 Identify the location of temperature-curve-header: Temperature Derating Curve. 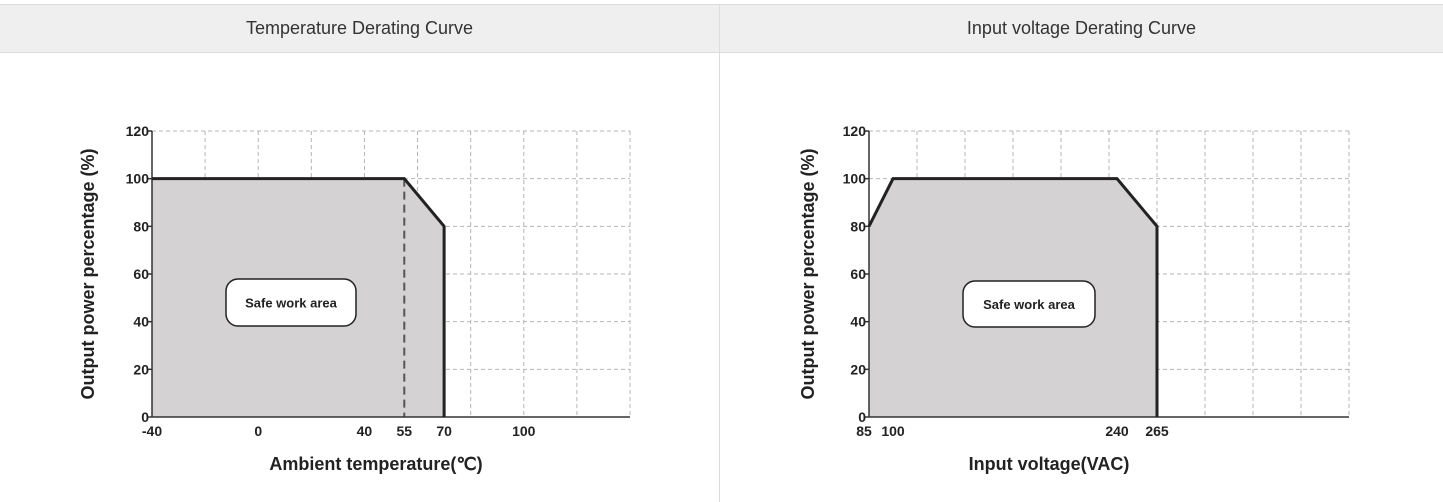
(359, 28).